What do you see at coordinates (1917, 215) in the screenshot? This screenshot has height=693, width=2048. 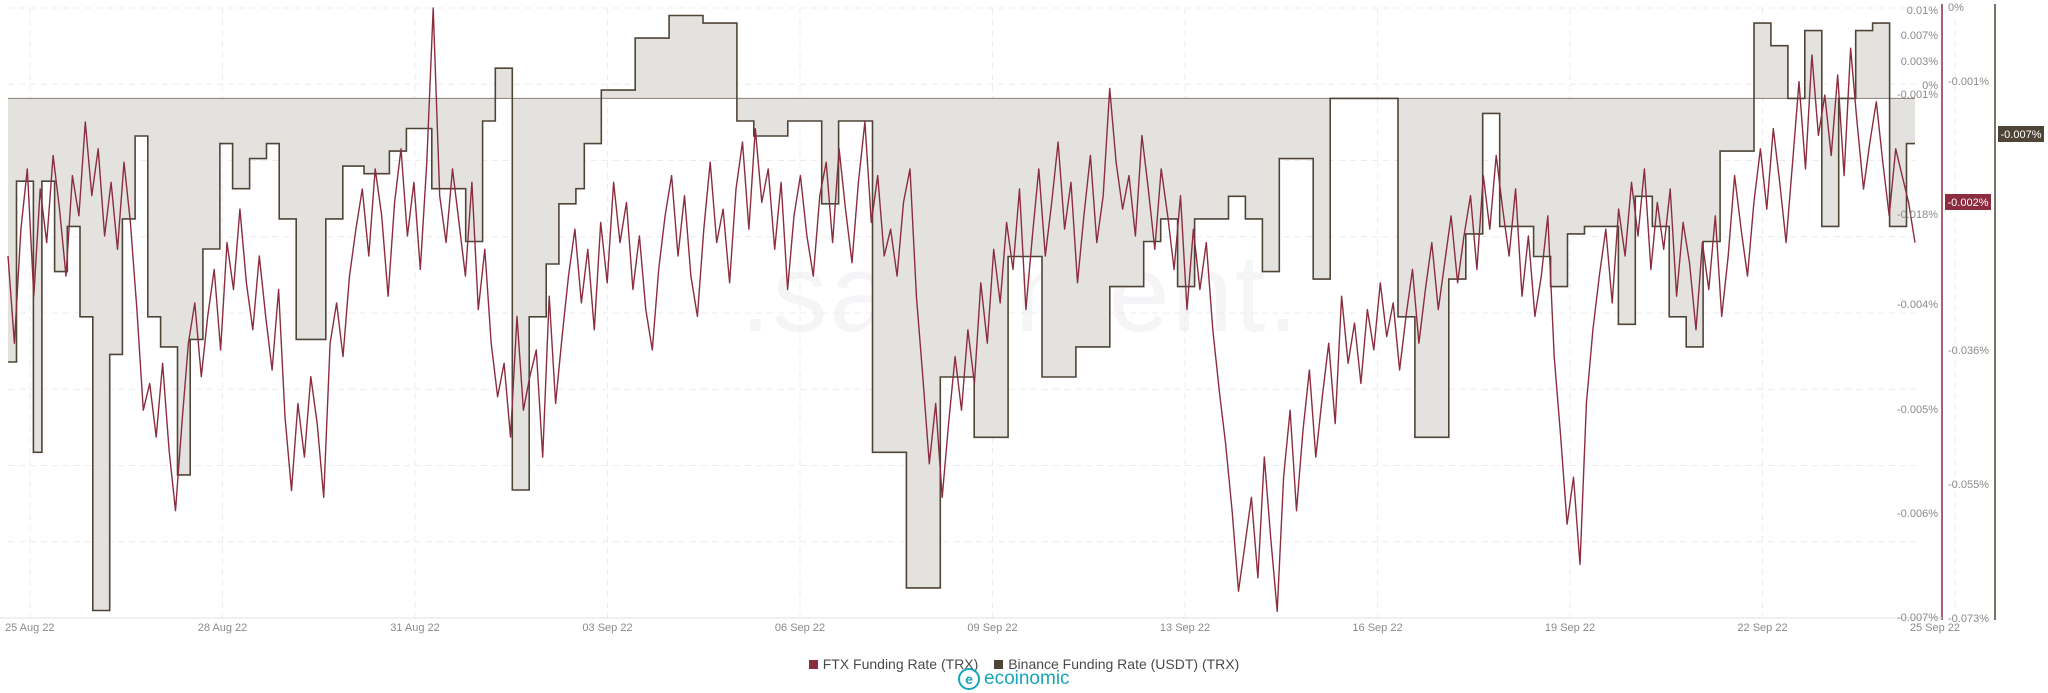 I see `y-tick-label-ftx: -0.018%` at bounding box center [1917, 215].